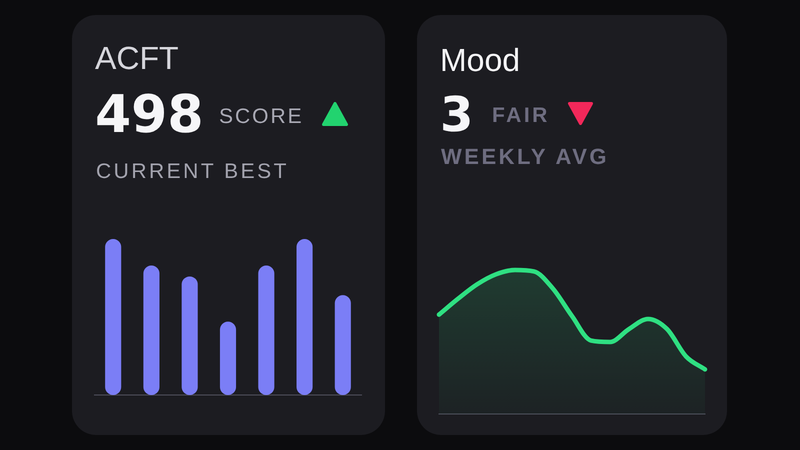 The height and width of the screenshot is (450, 800). What do you see at coordinates (261, 116) in the screenshot?
I see `text: SCORE` at bounding box center [261, 116].